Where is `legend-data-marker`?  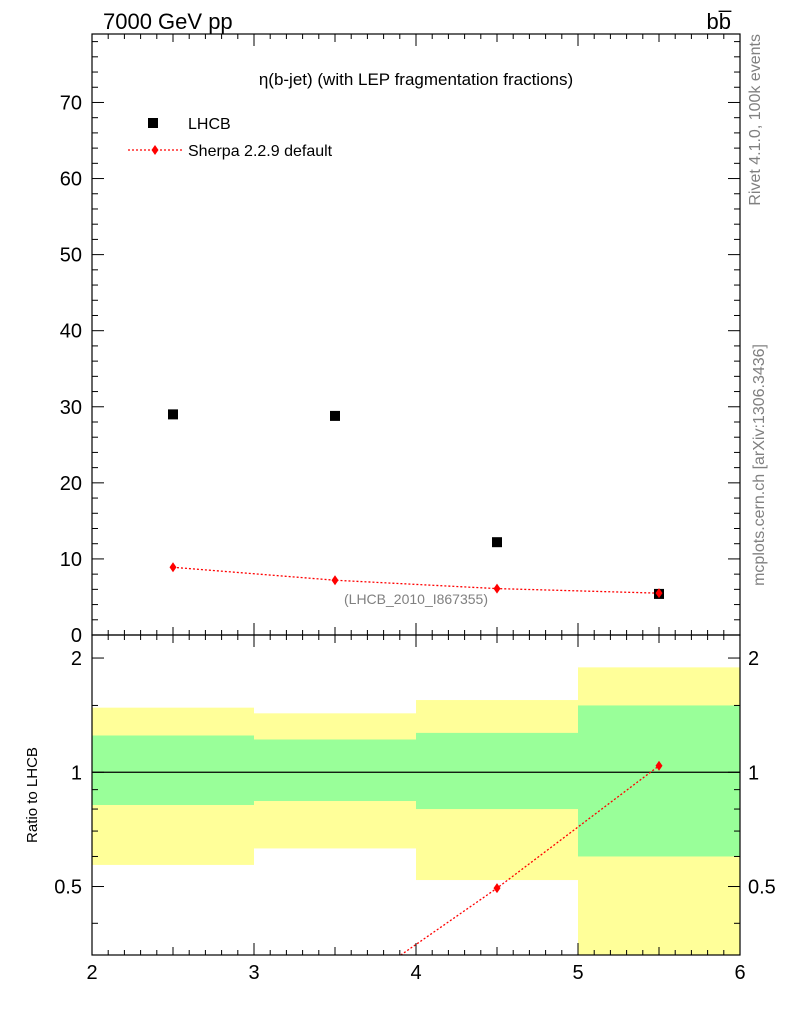 legend-data-marker is located at coordinates (153, 123).